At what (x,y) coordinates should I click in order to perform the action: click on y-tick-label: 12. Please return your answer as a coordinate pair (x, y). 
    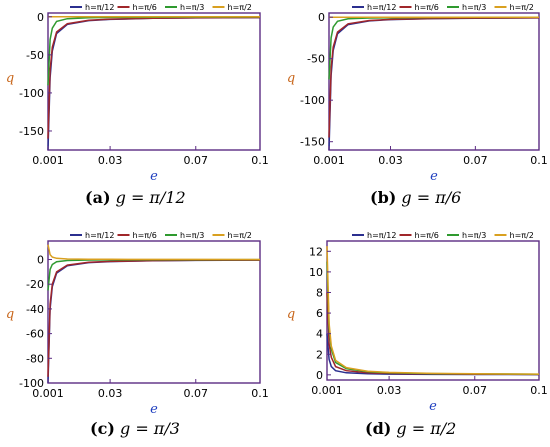
    Looking at the image, I should click on (316, 251).